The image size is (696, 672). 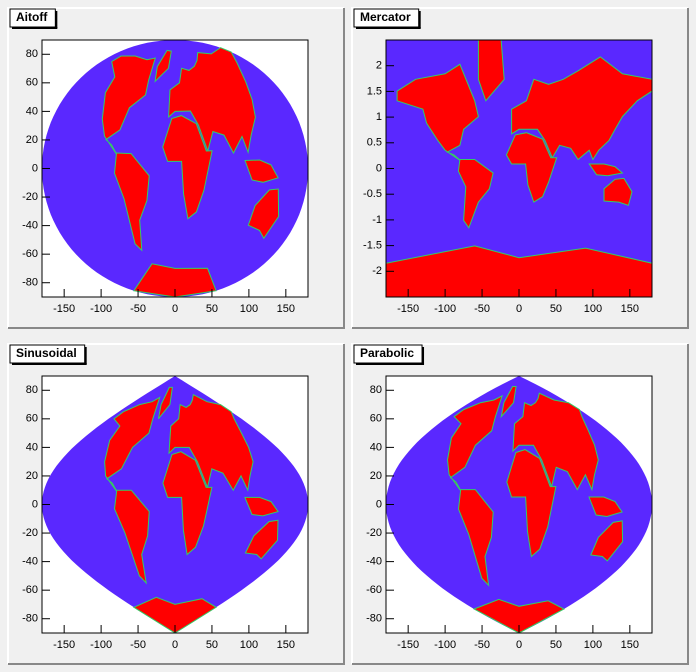 I want to click on y-tick-label: 1.5, so click(x=374, y=91).